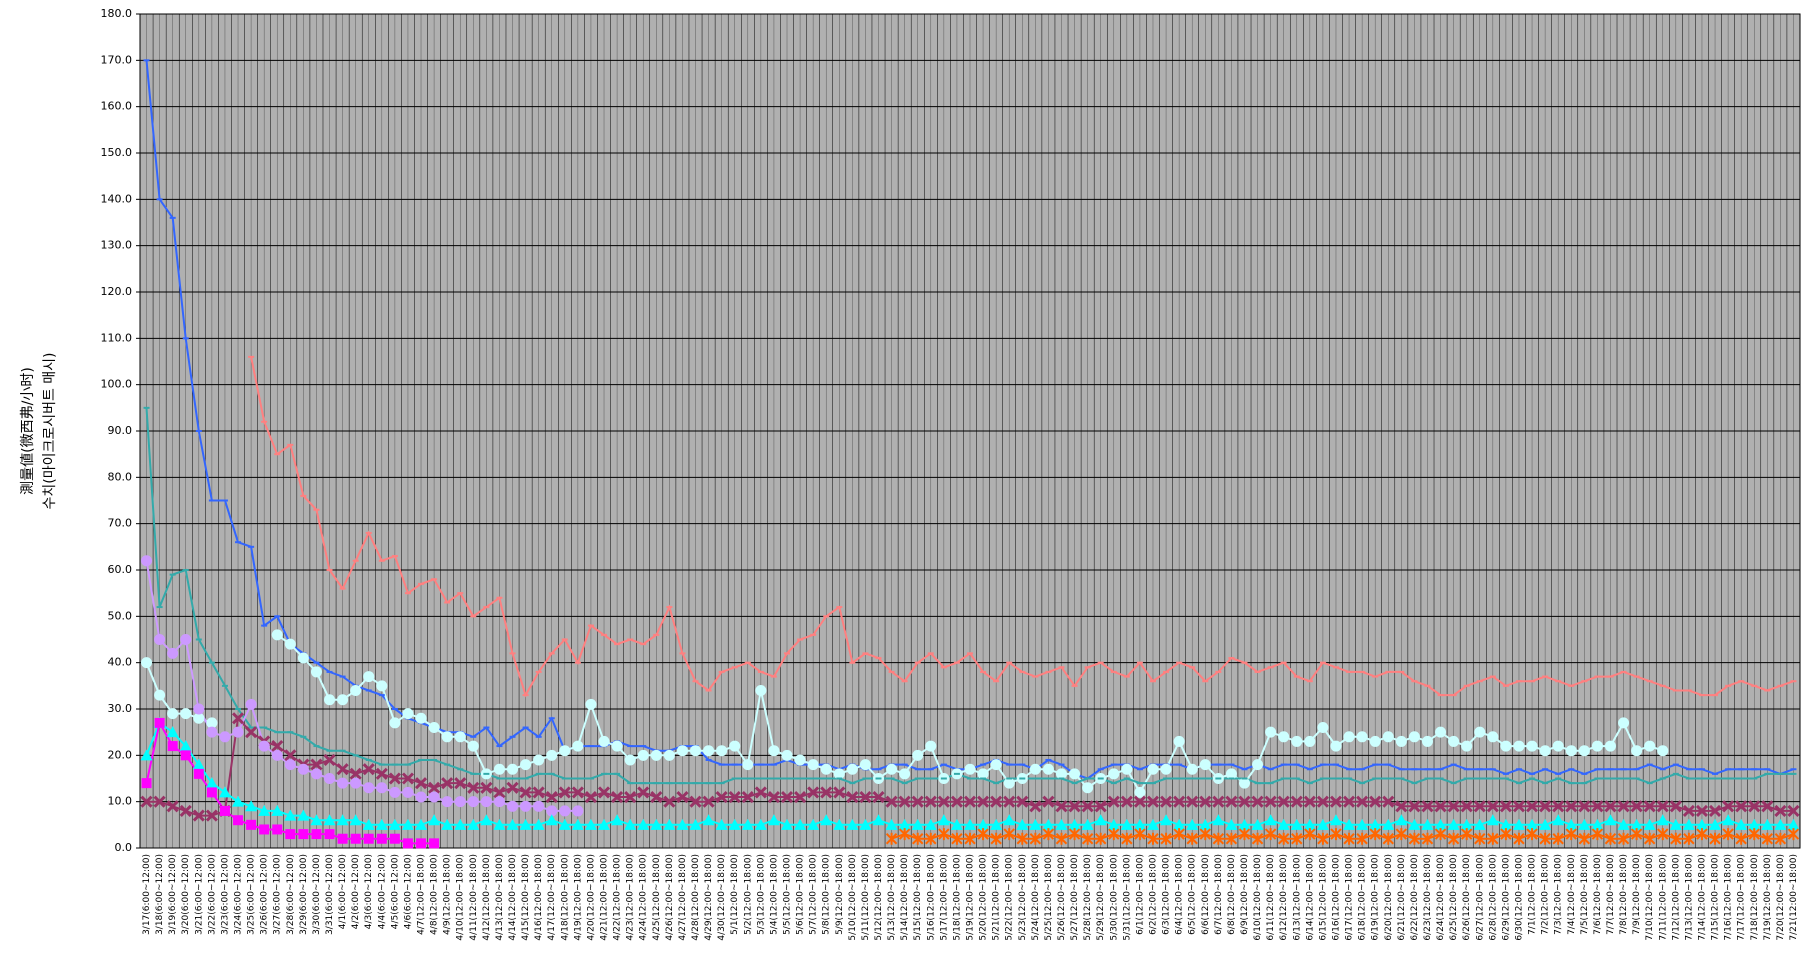 Image resolution: width=1810 pixels, height=974 pixels. Describe the element at coordinates (1585, 894) in the screenshot. I see `x-tick-label: 7/5(12:00~18:00)` at that location.